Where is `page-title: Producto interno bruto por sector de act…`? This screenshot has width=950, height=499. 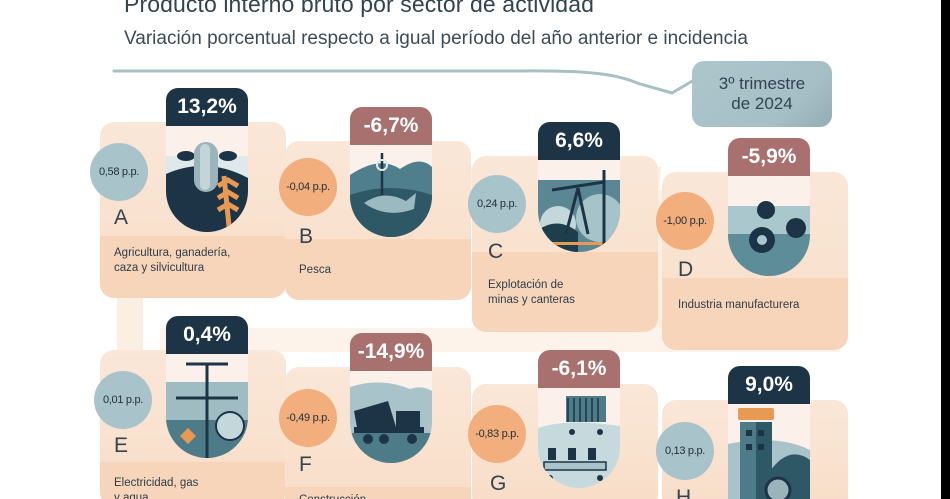
page-title: Producto interno bruto por sector de act… is located at coordinates (359, 8).